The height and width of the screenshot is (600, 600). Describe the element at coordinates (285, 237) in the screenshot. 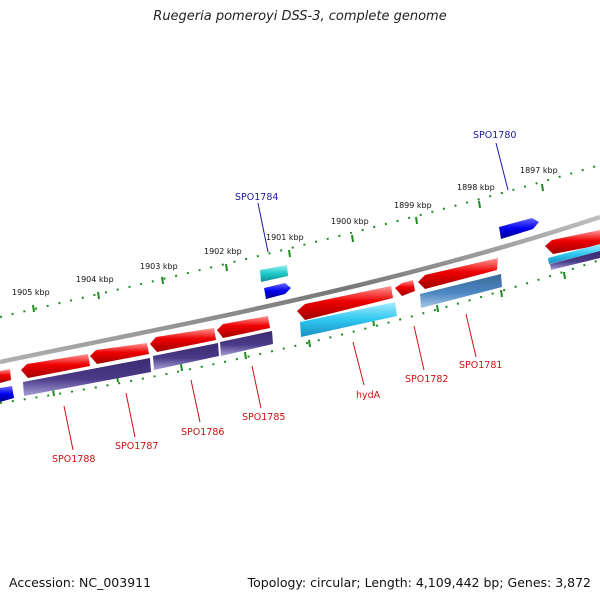

I see `scale-label-1901: 1901 kbp` at that location.